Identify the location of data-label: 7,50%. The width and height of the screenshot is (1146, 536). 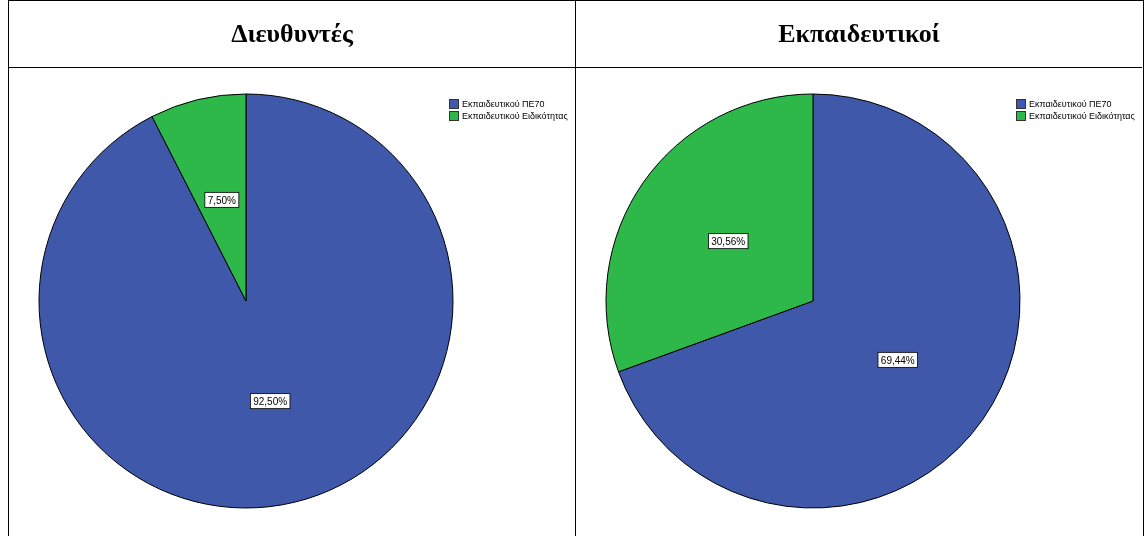
(222, 200).